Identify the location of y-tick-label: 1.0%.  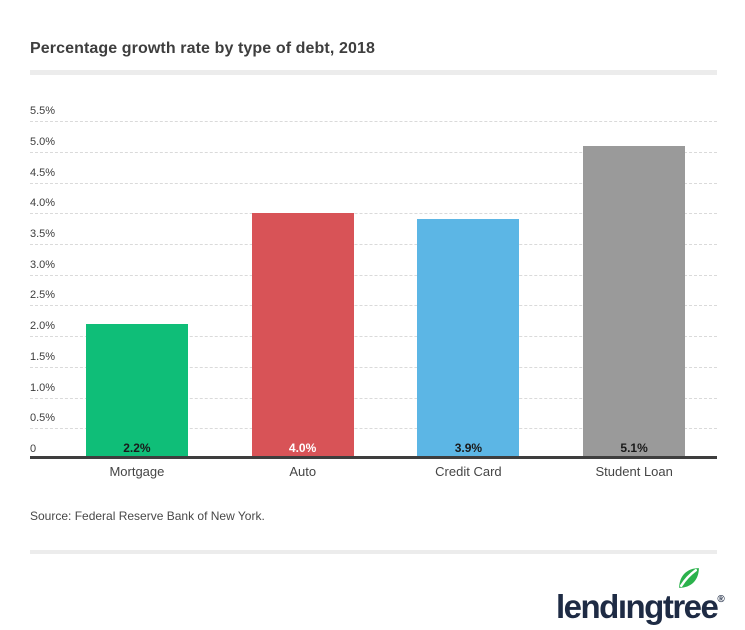
(43, 387).